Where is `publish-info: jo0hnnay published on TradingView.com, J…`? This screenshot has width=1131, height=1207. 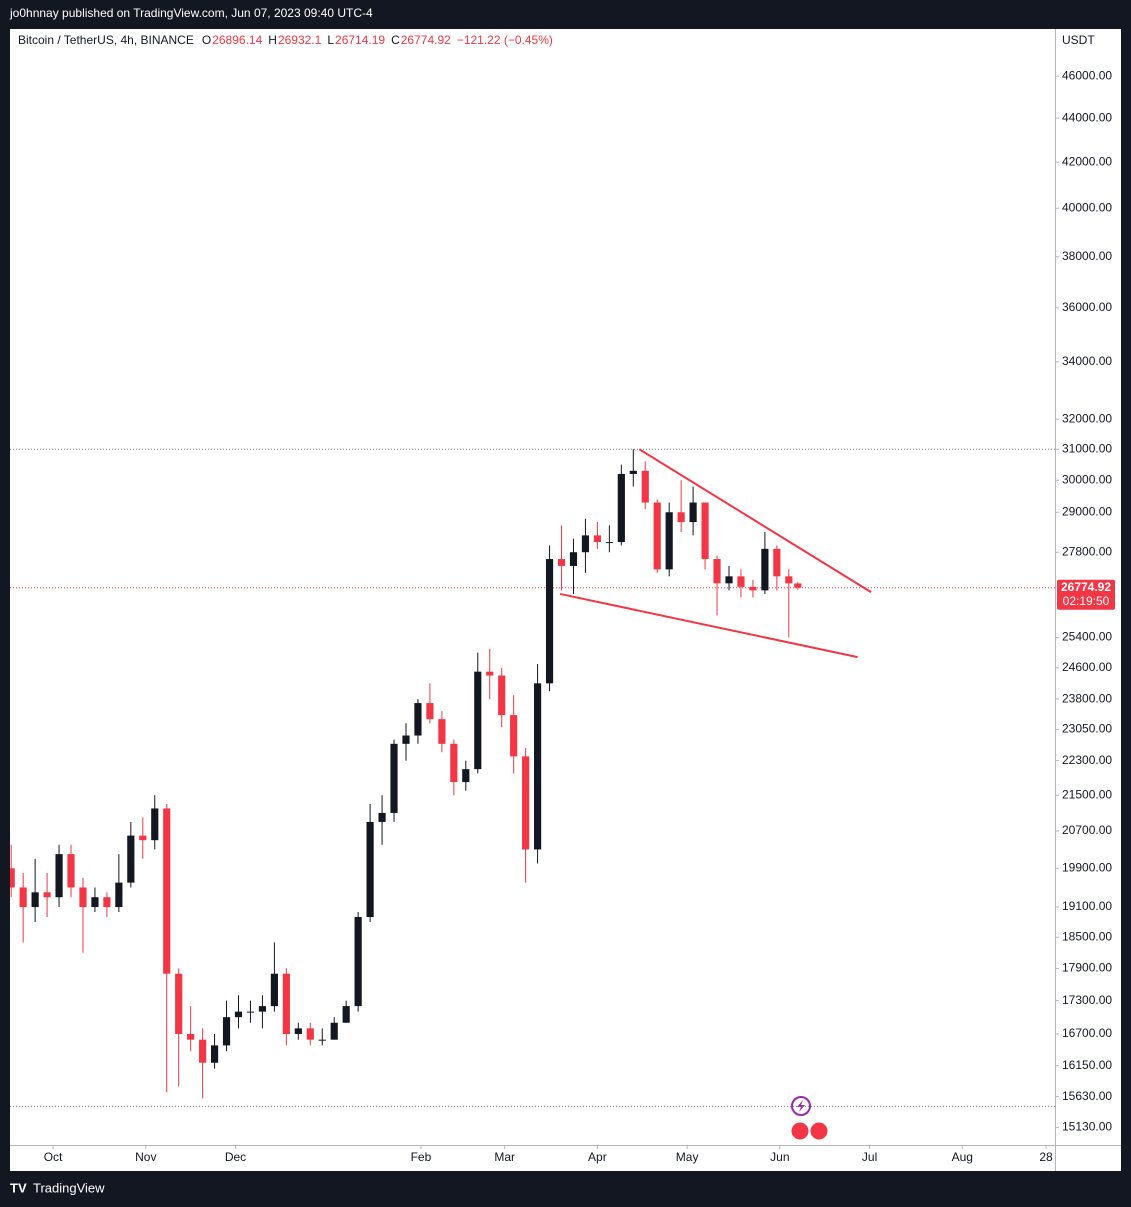 publish-info: jo0hnnay published on TradingView.com, J… is located at coordinates (191, 13).